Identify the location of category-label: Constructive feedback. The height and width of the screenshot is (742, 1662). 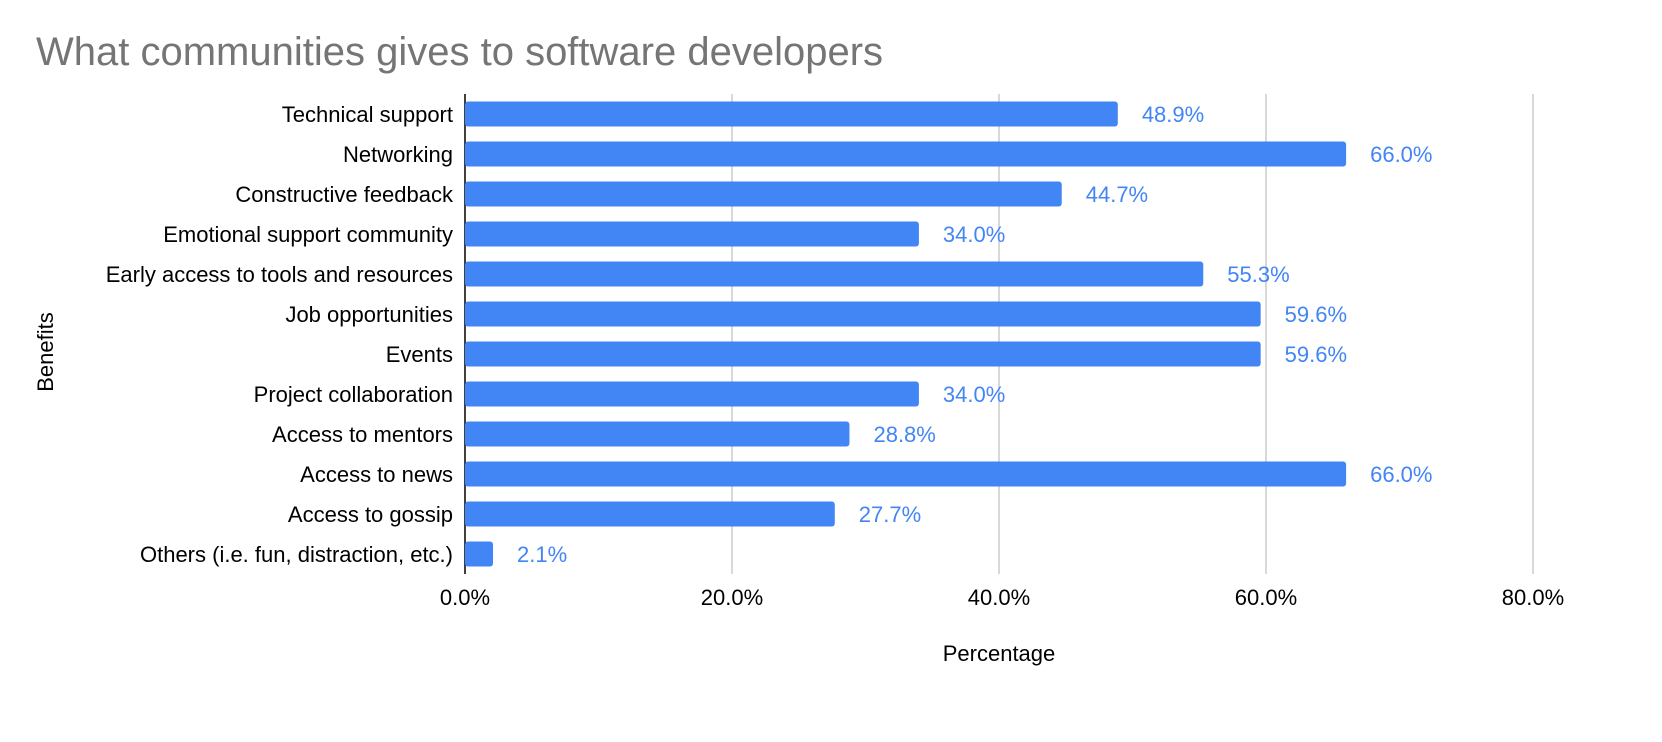
(344, 194).